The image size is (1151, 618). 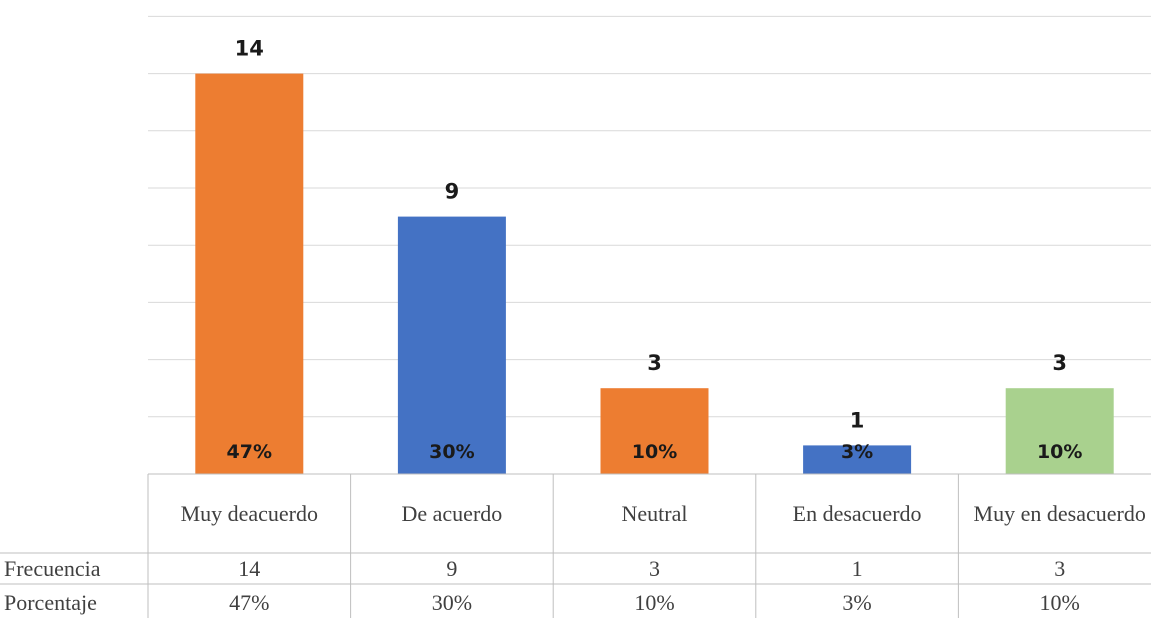 I want to click on category-label: Muy en desacuerdo, so click(x=1060, y=513).